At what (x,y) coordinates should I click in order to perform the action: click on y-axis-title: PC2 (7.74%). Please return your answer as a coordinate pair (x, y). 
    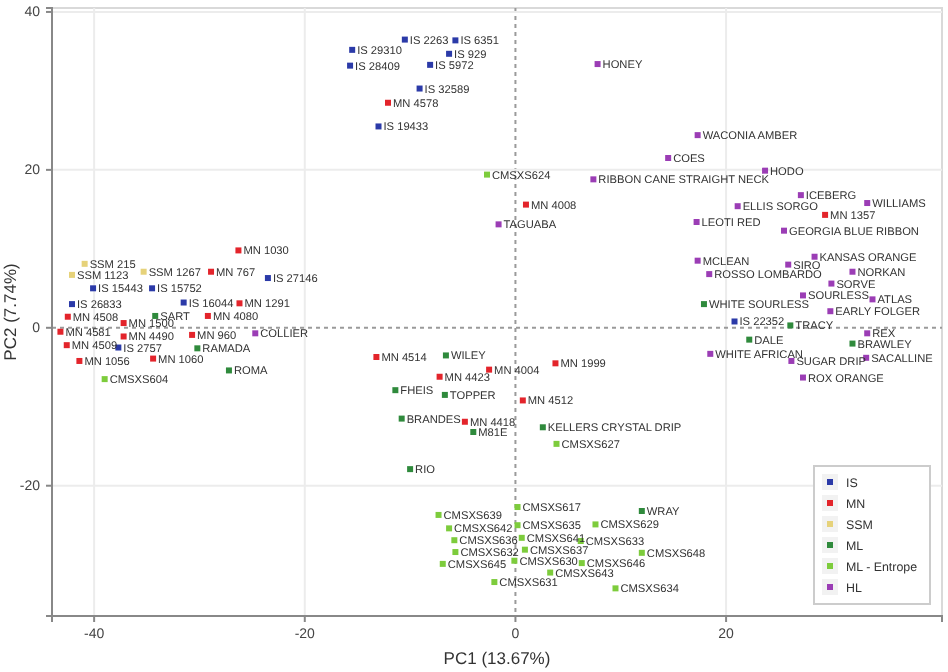
    Looking at the image, I should click on (10, 312).